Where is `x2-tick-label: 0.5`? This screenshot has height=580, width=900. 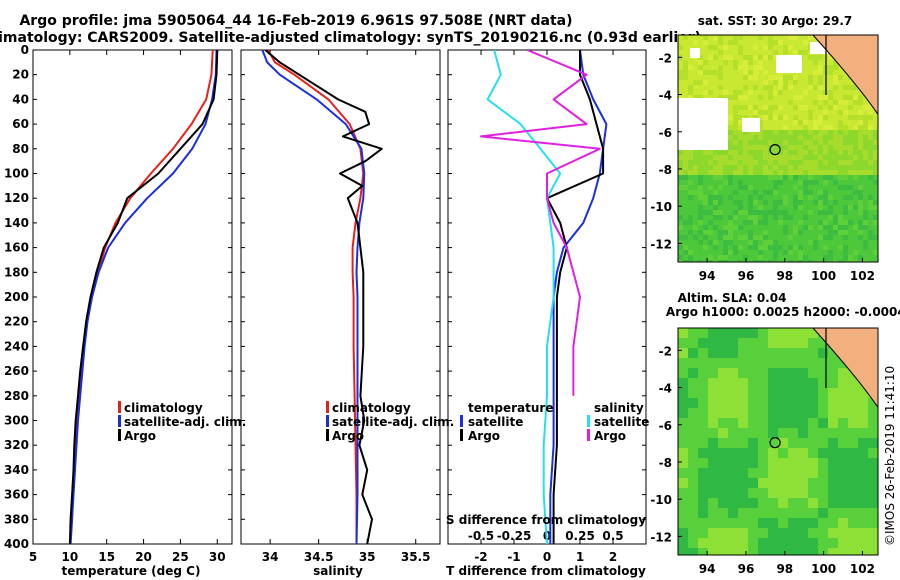
x2-tick-label: 0.5 is located at coordinates (612, 536).